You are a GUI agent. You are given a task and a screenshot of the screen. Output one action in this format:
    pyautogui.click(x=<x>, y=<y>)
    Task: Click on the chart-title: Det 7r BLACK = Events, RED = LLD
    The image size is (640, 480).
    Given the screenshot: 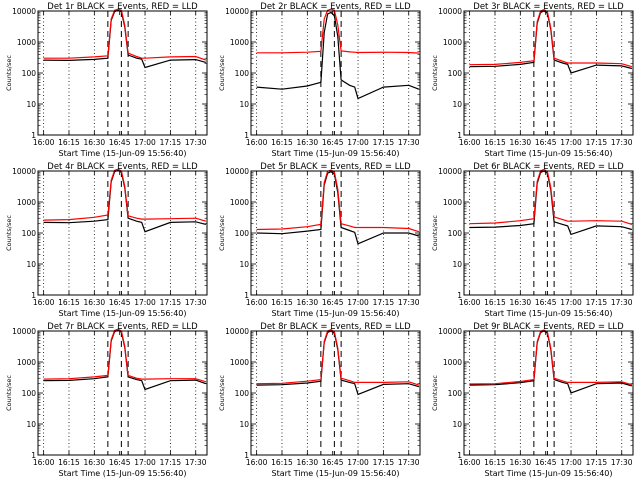 What is the action you would take?
    pyautogui.click(x=122, y=327)
    